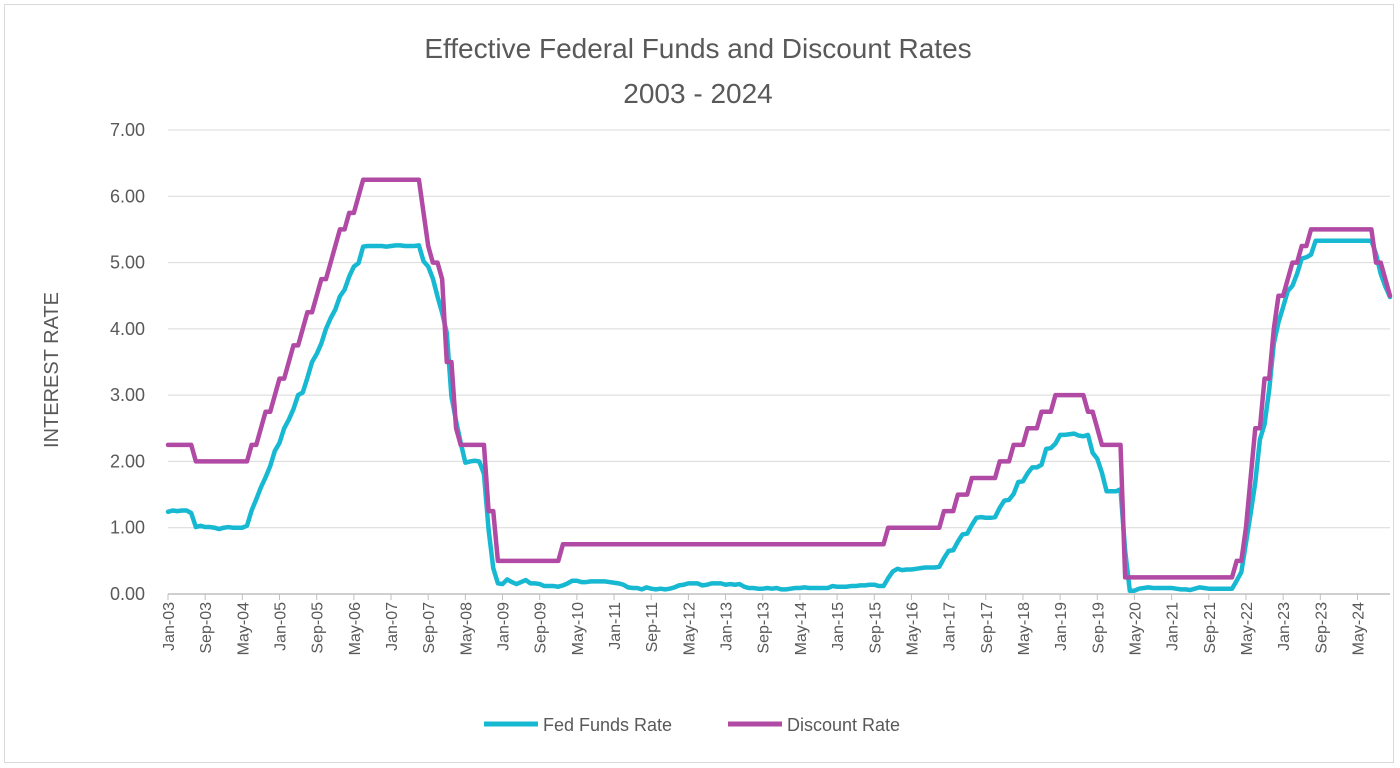  Describe the element at coordinates (578, 628) in the screenshot. I see `x-tick-label: May-10` at that location.